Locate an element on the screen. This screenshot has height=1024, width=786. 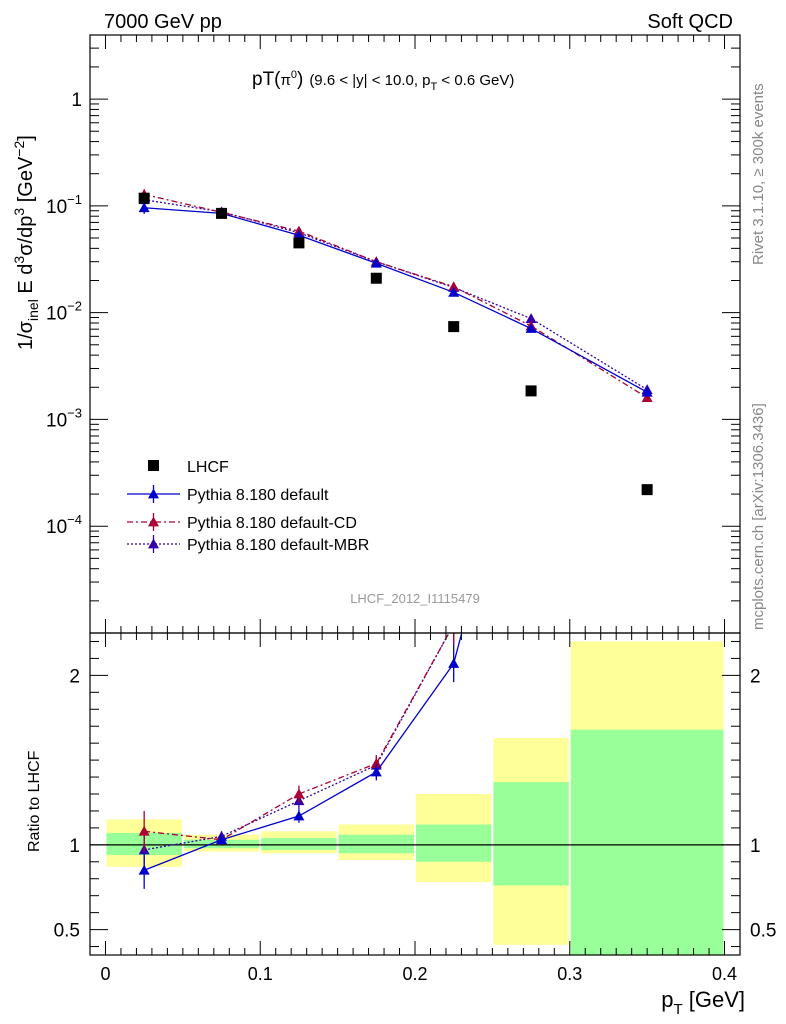
y-tick-label: 10⁻³ is located at coordinates (64, 418).